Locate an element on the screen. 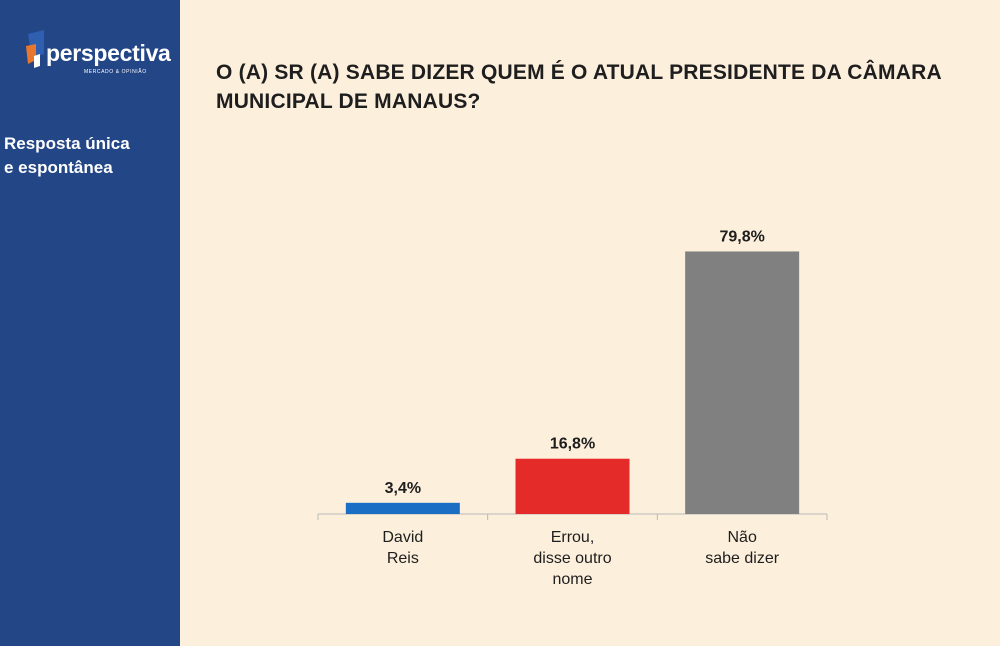 The image size is (1000, 646). category-label-3: sabe dizer is located at coordinates (742, 558).